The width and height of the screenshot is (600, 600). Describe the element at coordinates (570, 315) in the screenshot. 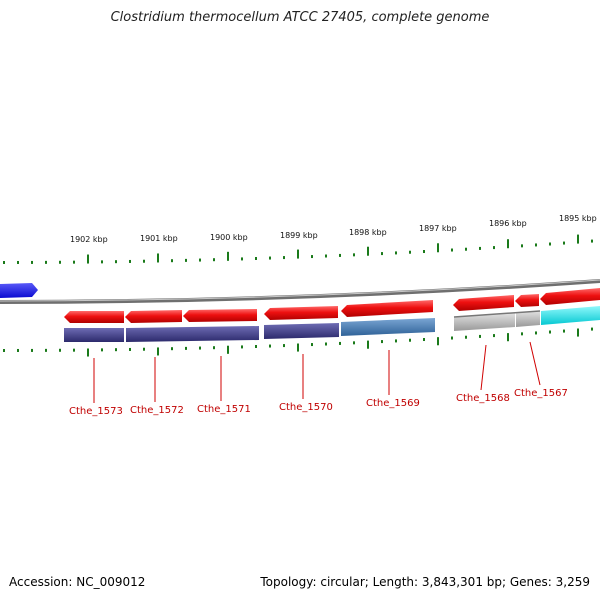

I see `cog-bar-right-edge` at that location.